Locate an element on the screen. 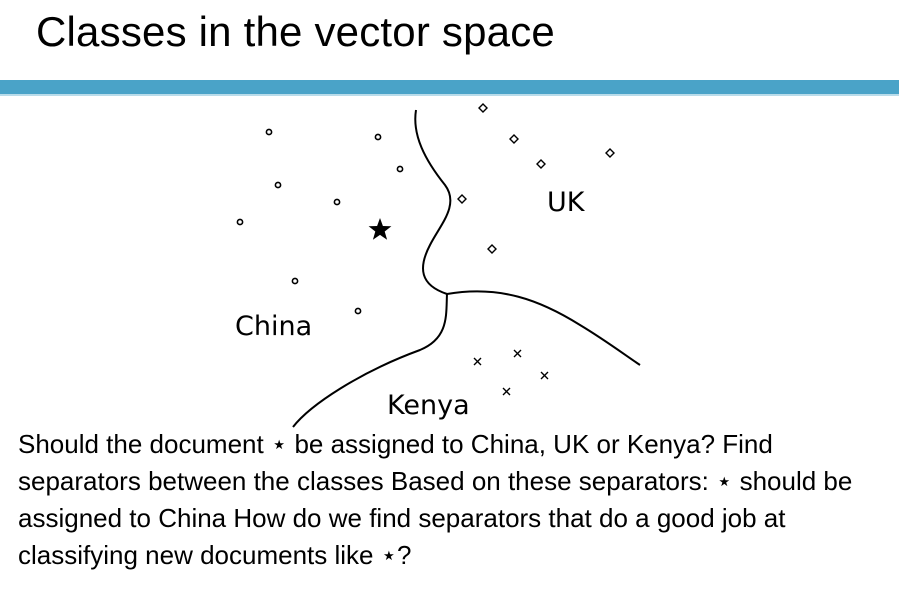 Image resolution: width=899 pixels, height=599 pixels. title-divider is located at coordinates (449, 87).